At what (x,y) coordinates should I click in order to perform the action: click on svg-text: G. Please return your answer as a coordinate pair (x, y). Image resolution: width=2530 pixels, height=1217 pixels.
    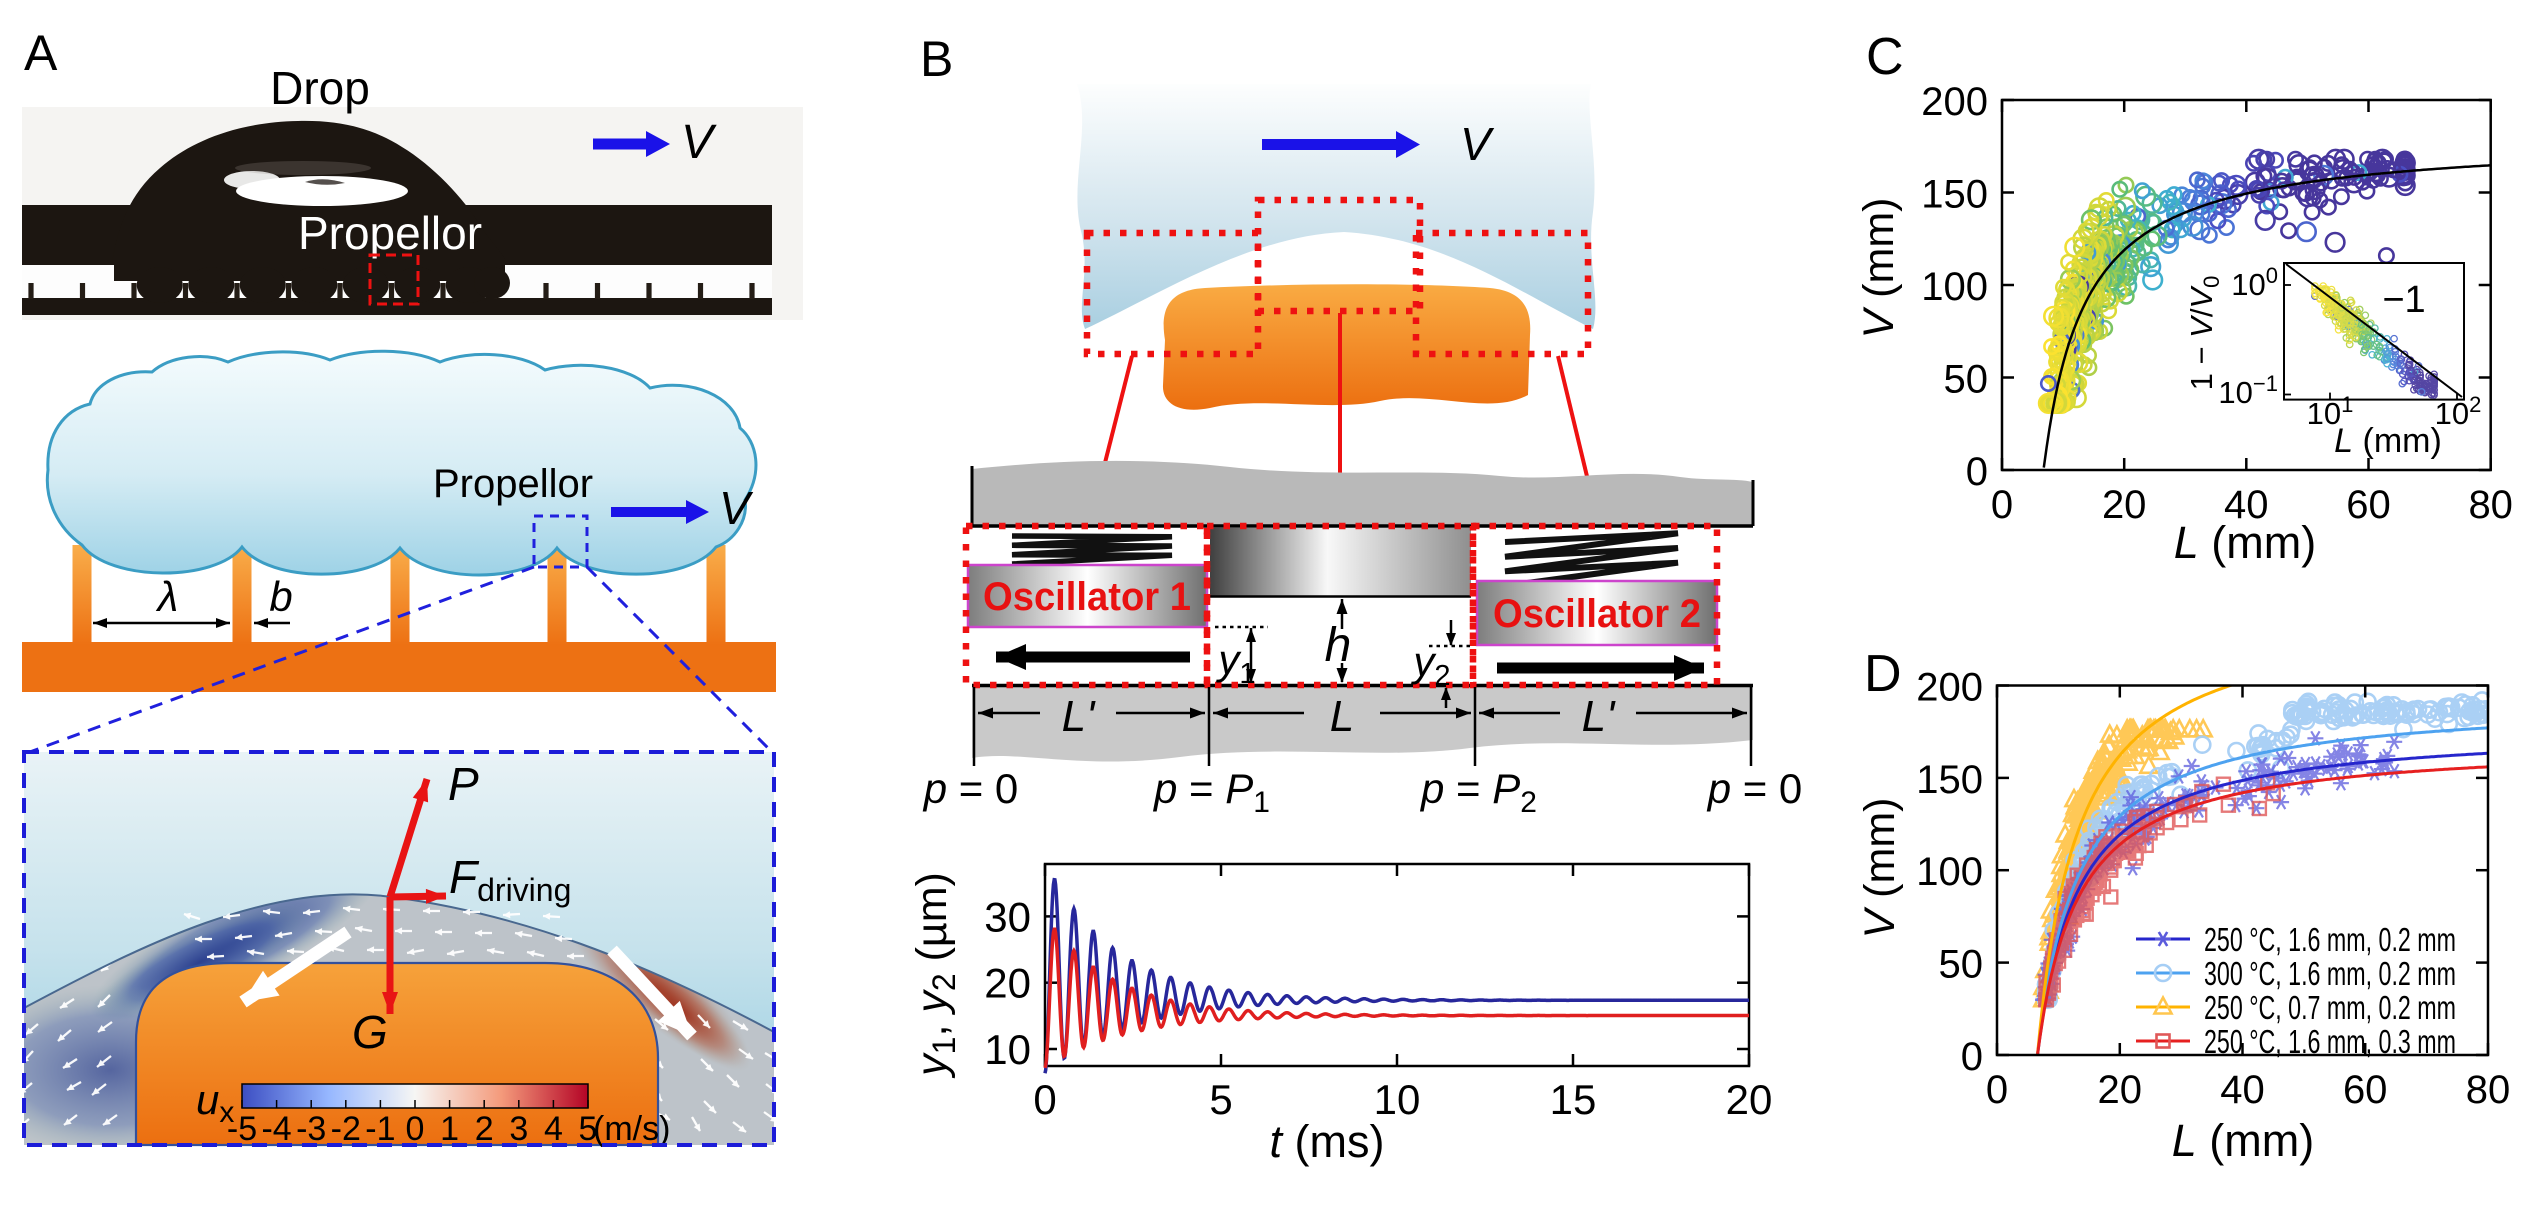
    Looking at the image, I should click on (370, 1032).